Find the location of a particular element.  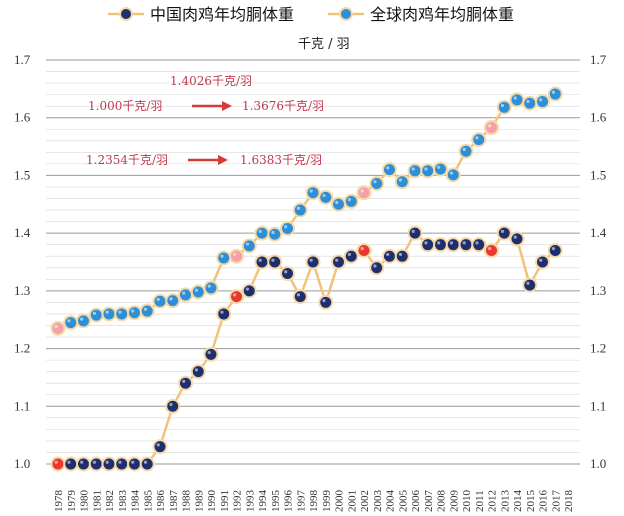

y-axis-right: 1.0 1.1 1.2 1.3 1.4 1.5 1.6 1.7 is located at coordinates (598, 261).